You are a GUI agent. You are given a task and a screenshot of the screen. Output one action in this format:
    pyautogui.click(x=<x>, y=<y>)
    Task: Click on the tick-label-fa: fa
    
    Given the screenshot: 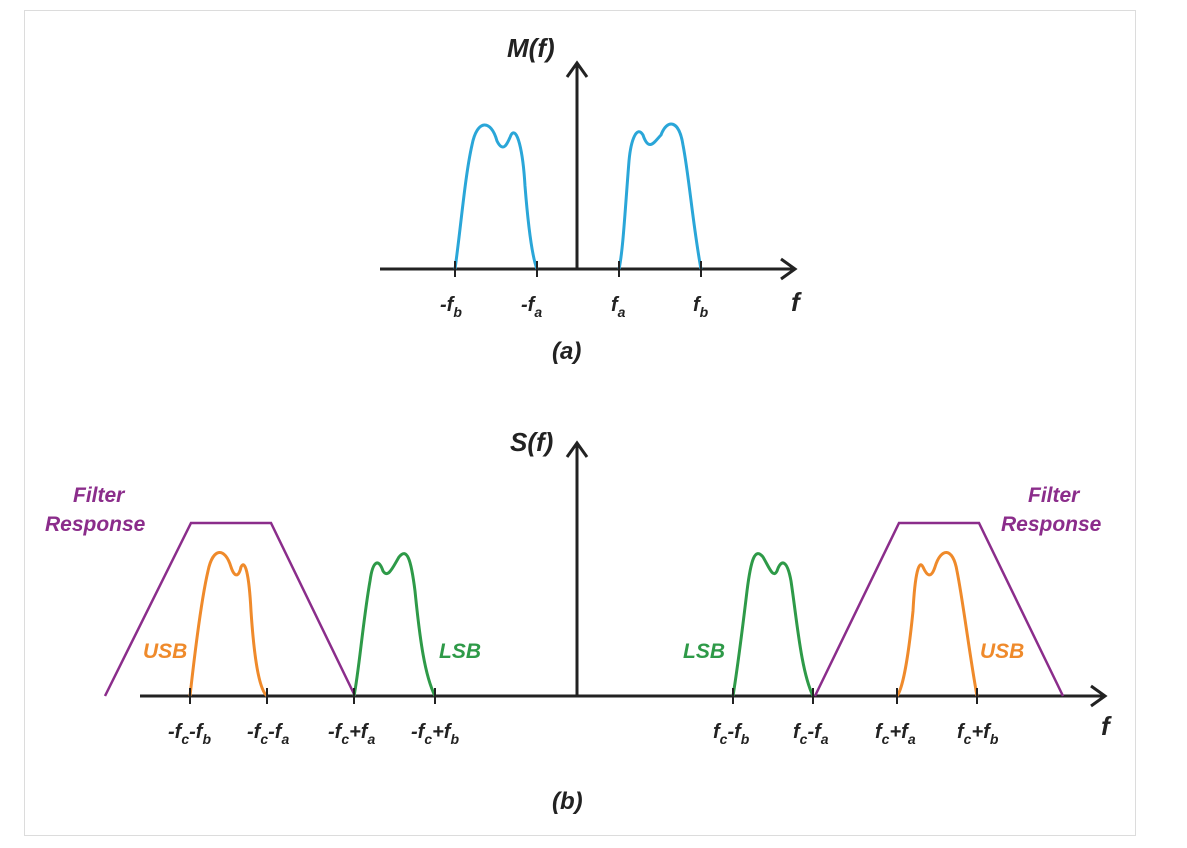 What is the action you would take?
    pyautogui.click(x=618, y=307)
    